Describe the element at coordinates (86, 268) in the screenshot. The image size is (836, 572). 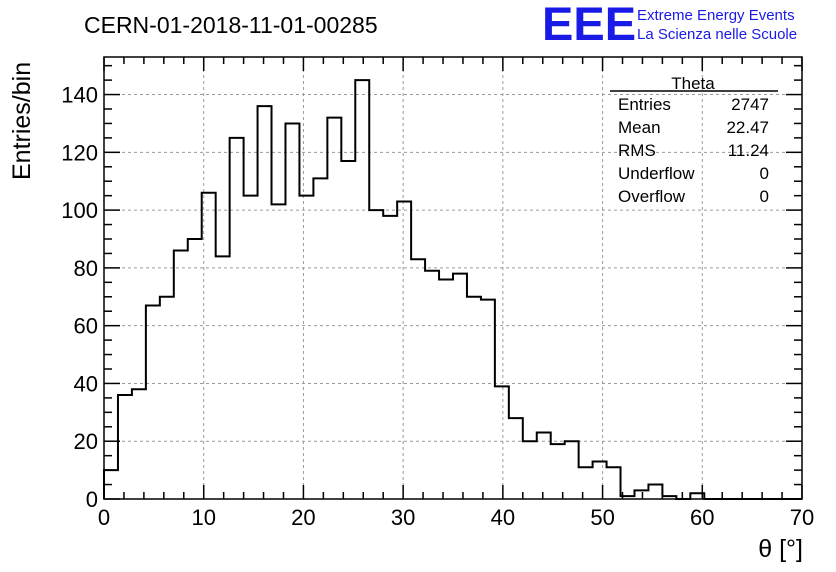
I see `y-tick-label: 80` at that location.